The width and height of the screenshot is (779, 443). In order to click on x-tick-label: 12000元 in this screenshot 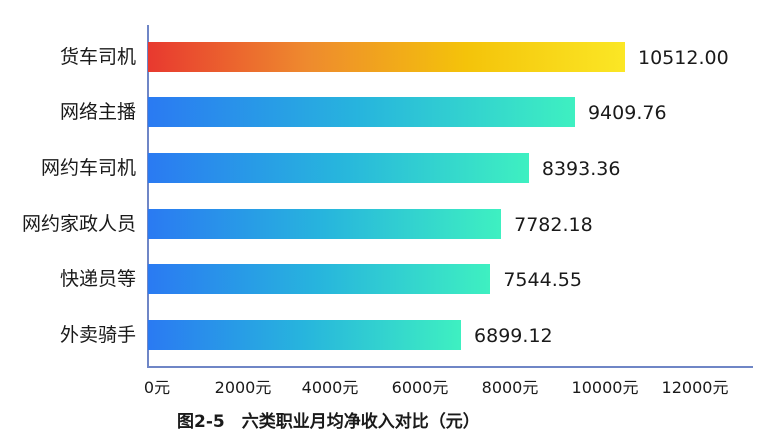, I will do `click(695, 387)`.